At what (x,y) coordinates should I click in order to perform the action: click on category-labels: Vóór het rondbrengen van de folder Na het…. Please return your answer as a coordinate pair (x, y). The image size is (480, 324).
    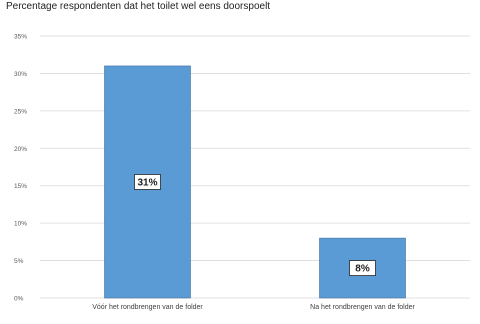
    Looking at the image, I should click on (253, 307).